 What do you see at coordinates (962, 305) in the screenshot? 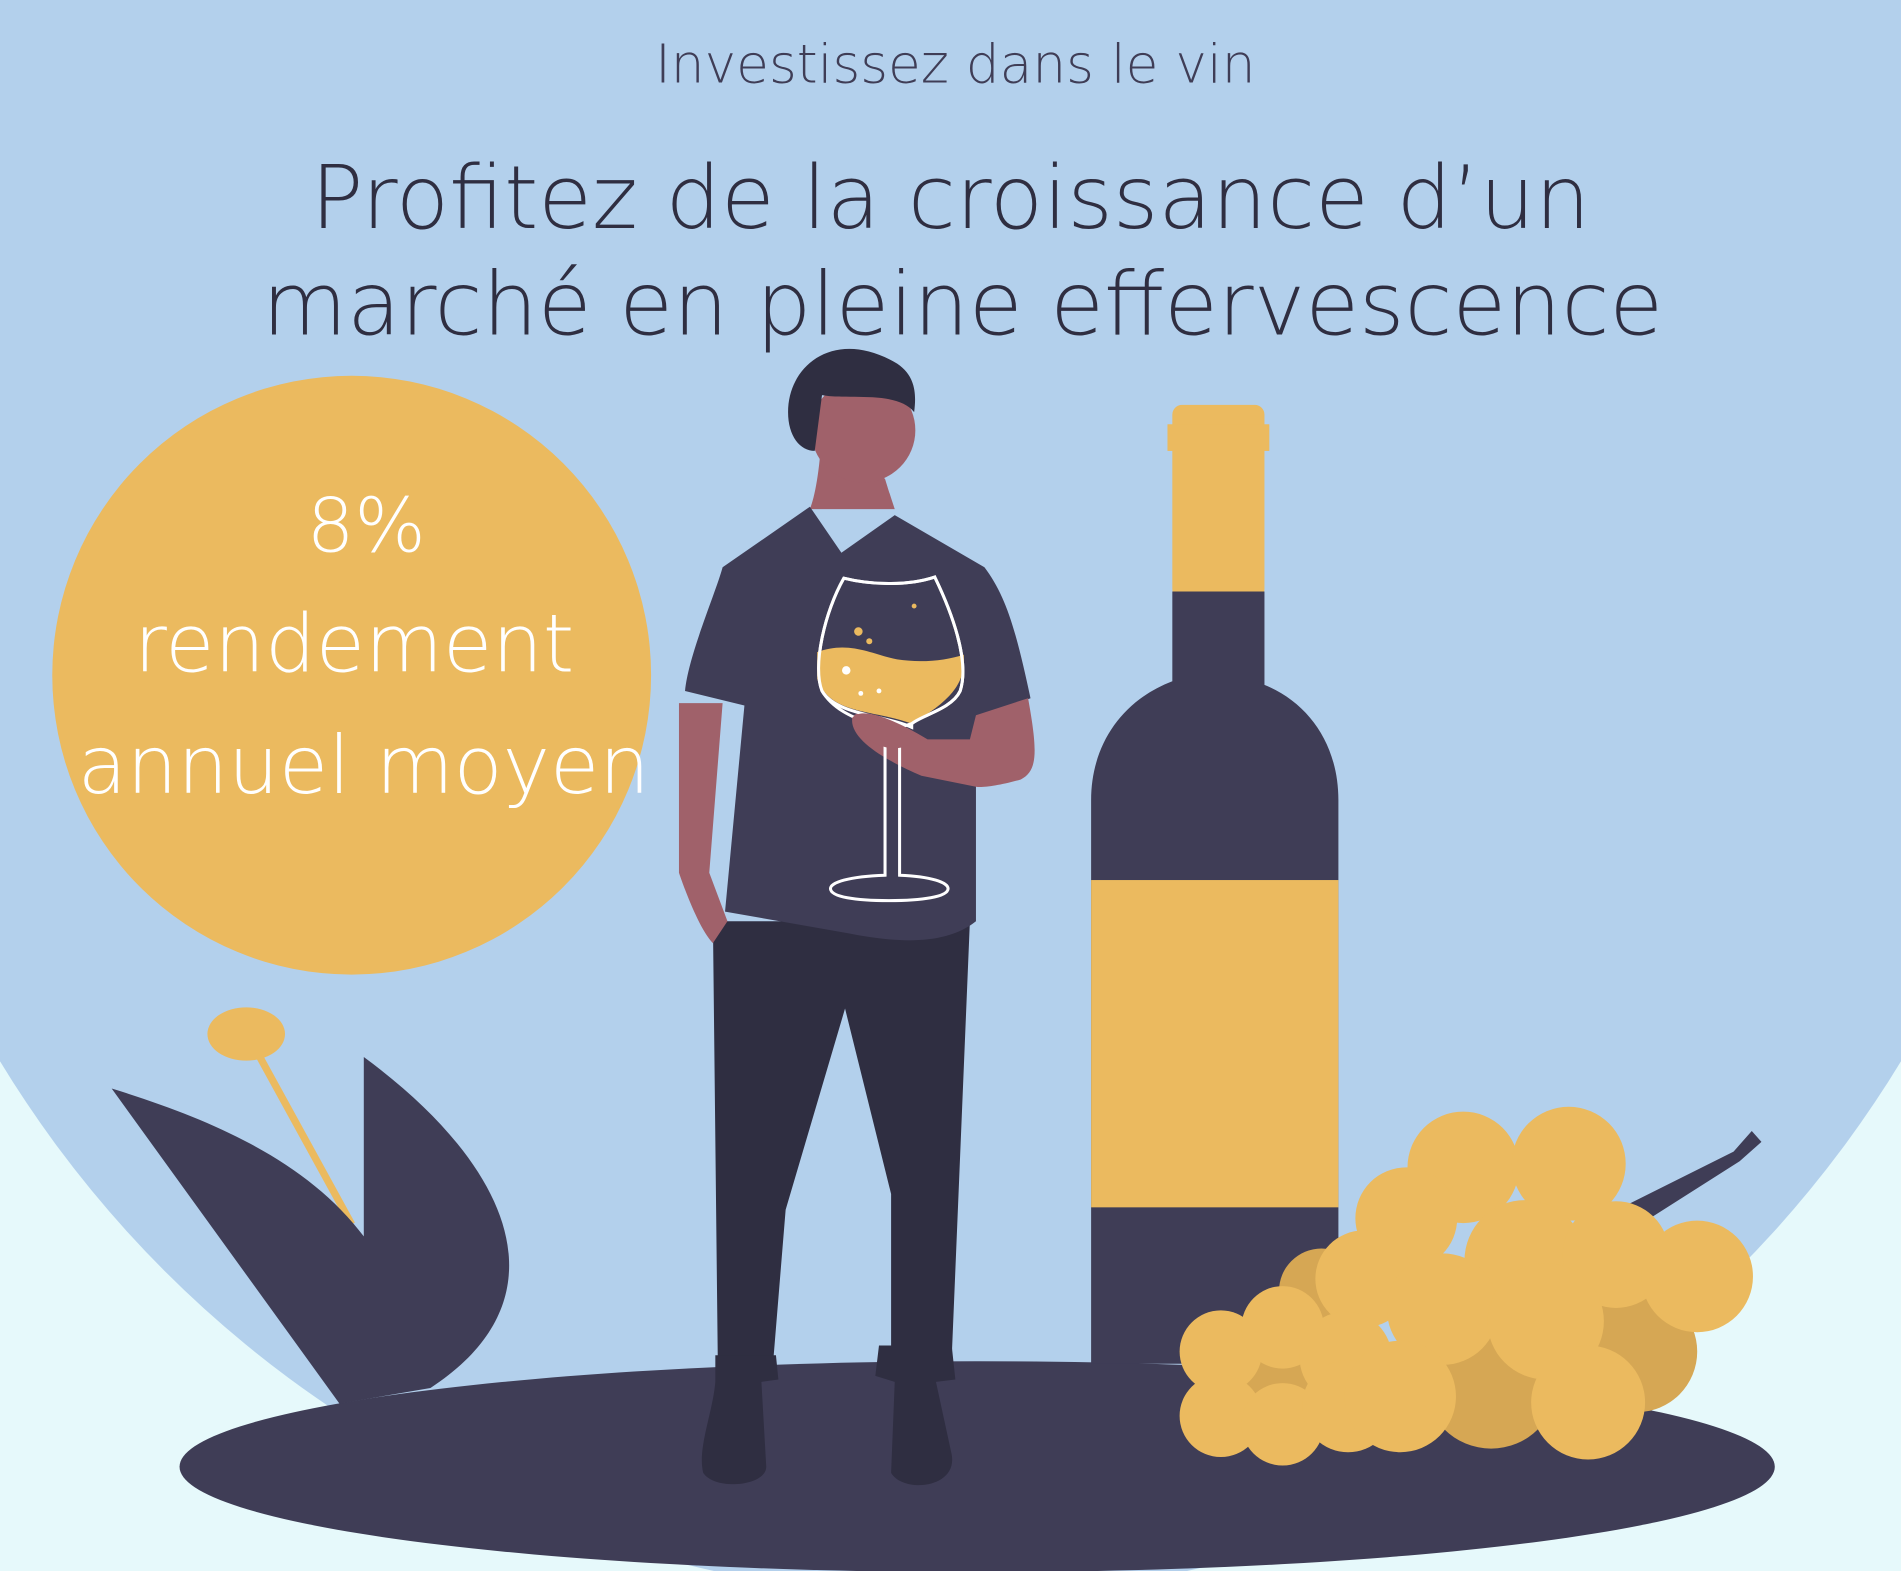
I see `title-line-2: marché en pleine effervescence` at bounding box center [962, 305].